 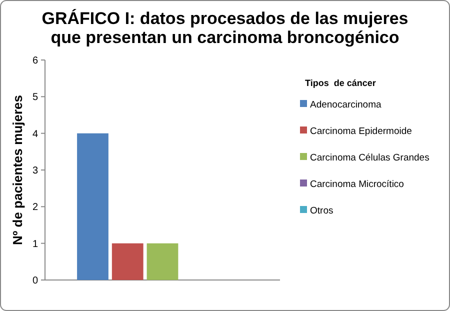 I want to click on y-tick-label: 6, so click(x=35, y=61).